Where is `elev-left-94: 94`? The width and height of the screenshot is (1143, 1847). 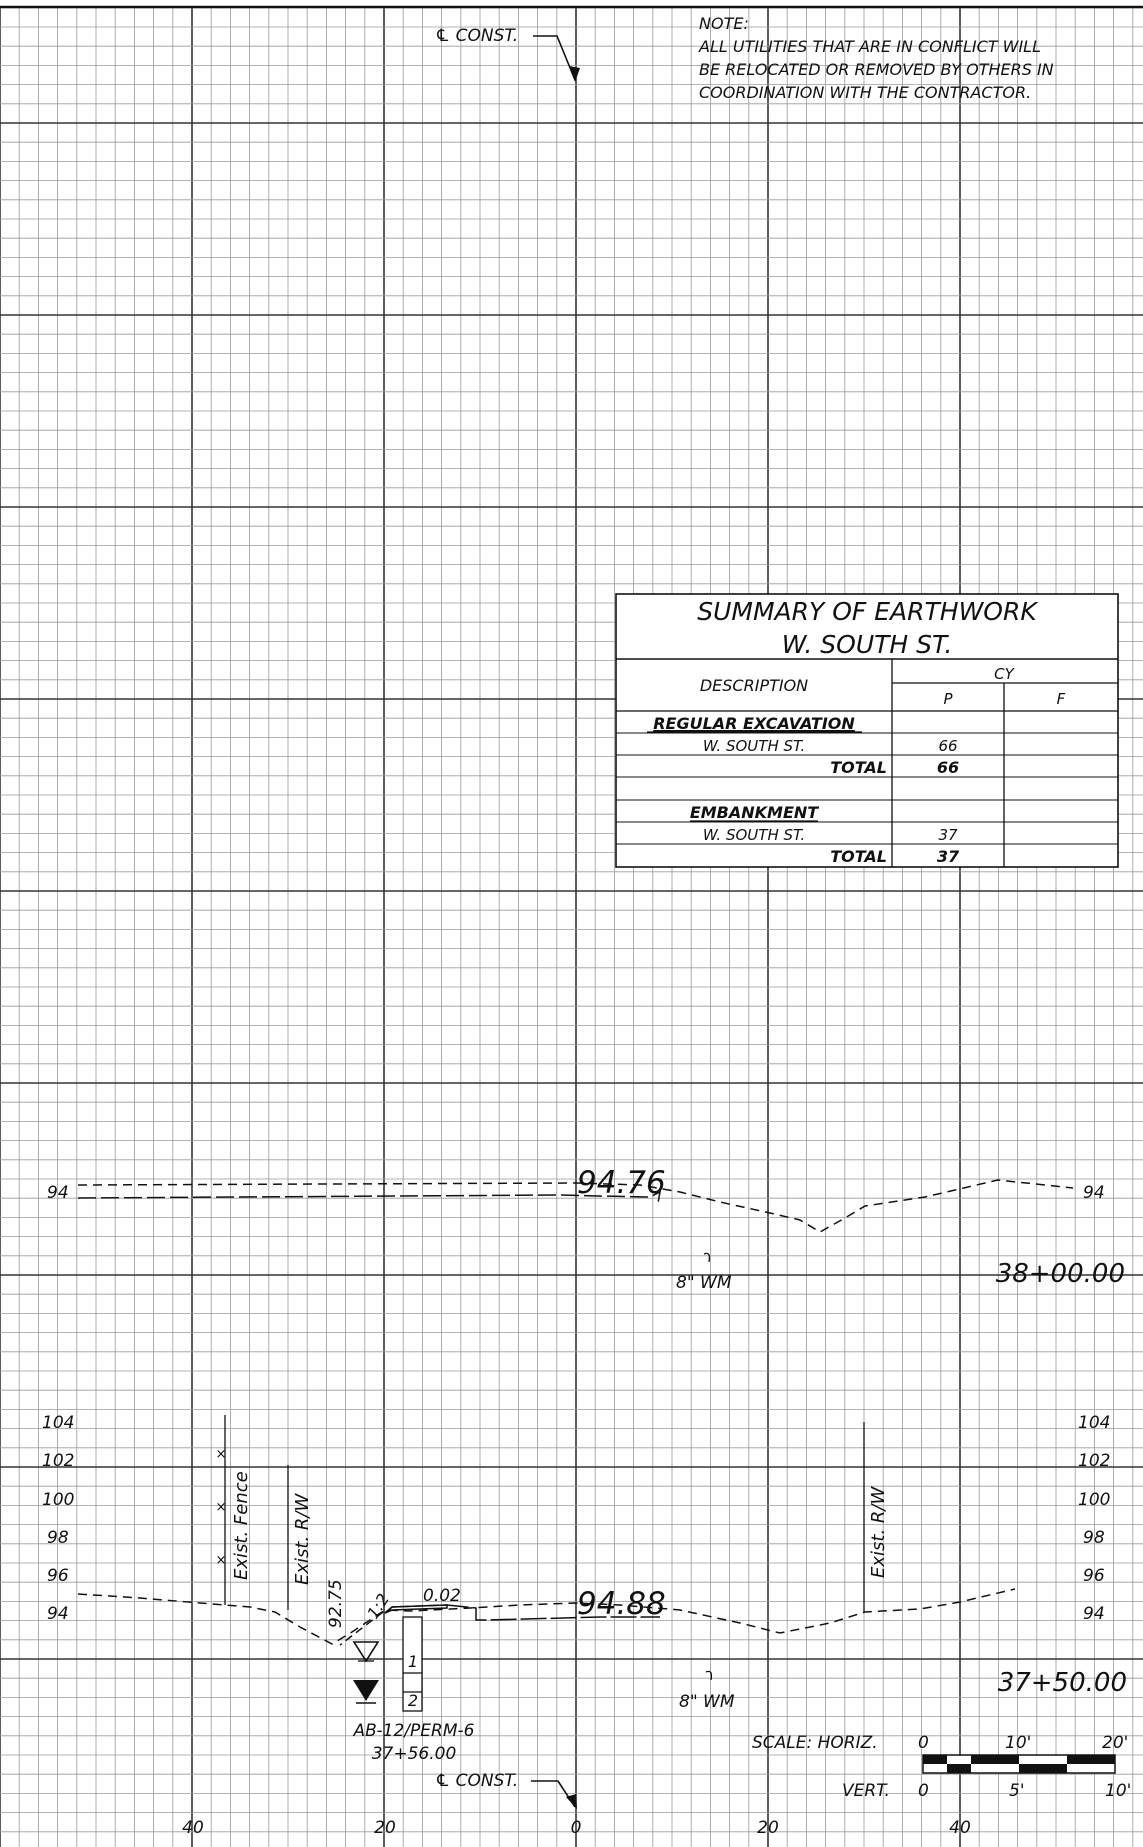 elev-left-94: 94 is located at coordinates (58, 1614).